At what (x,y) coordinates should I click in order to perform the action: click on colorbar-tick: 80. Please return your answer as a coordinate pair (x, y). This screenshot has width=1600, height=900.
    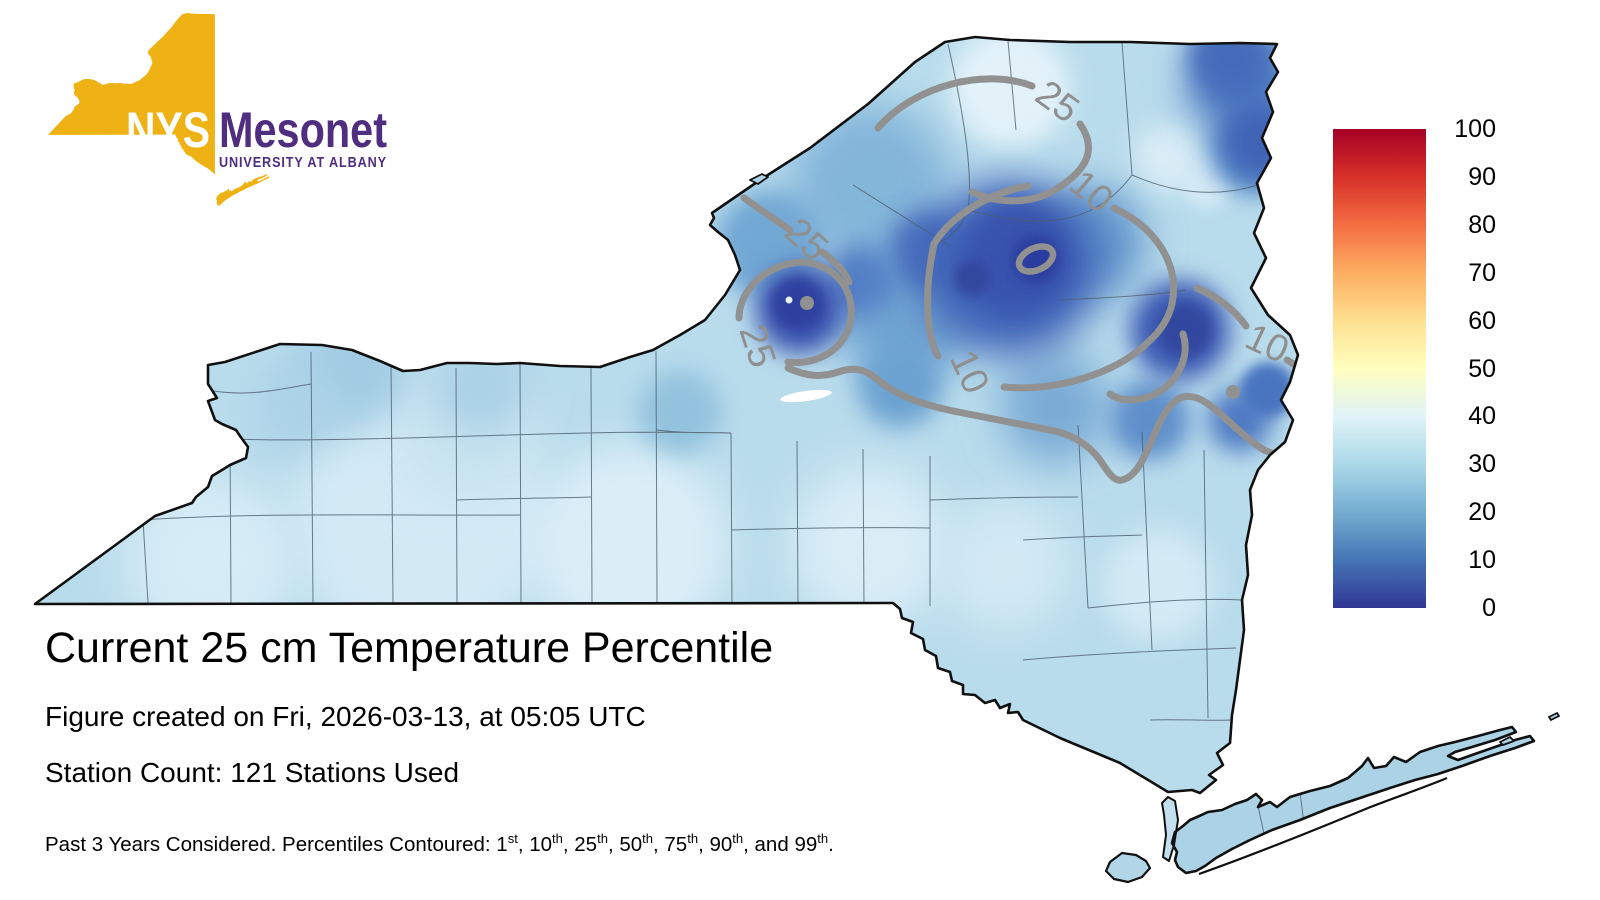
    Looking at the image, I should click on (1482, 224).